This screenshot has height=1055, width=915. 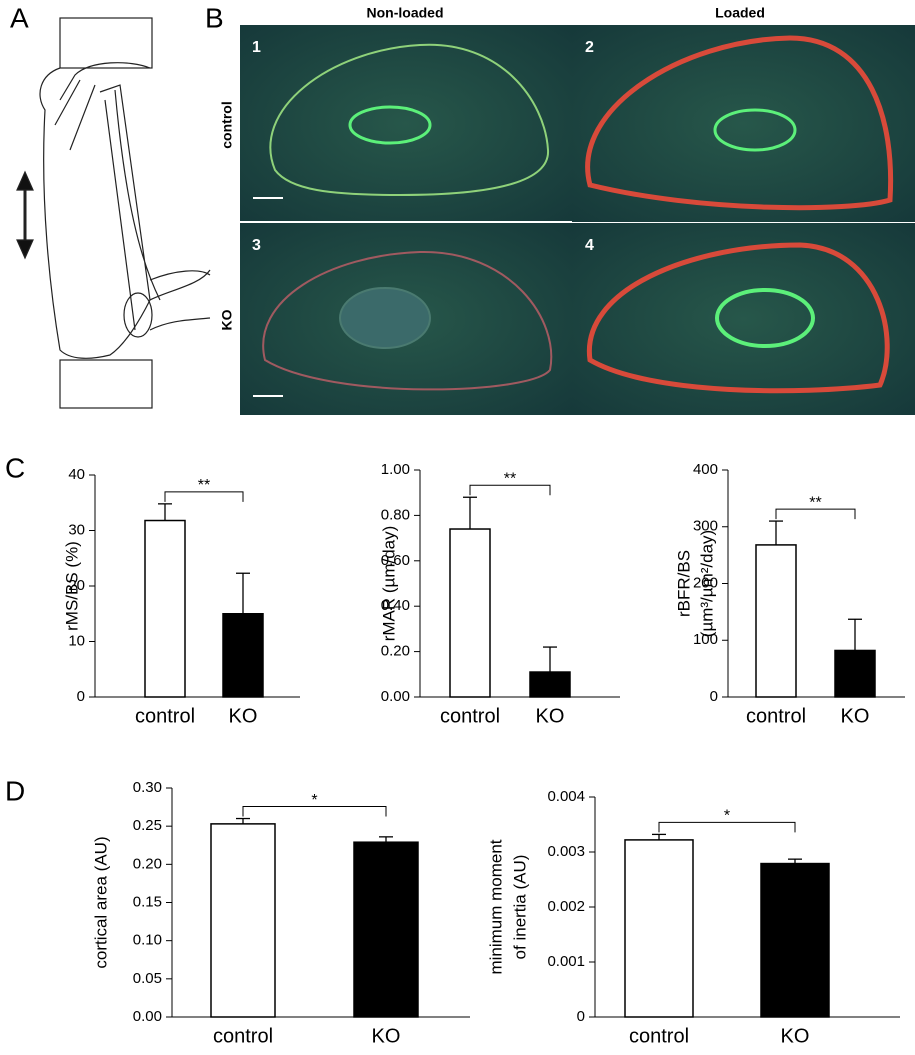 What do you see at coordinates (147, 940) in the screenshot?
I see `y-tick-label: 0.10` at bounding box center [147, 940].